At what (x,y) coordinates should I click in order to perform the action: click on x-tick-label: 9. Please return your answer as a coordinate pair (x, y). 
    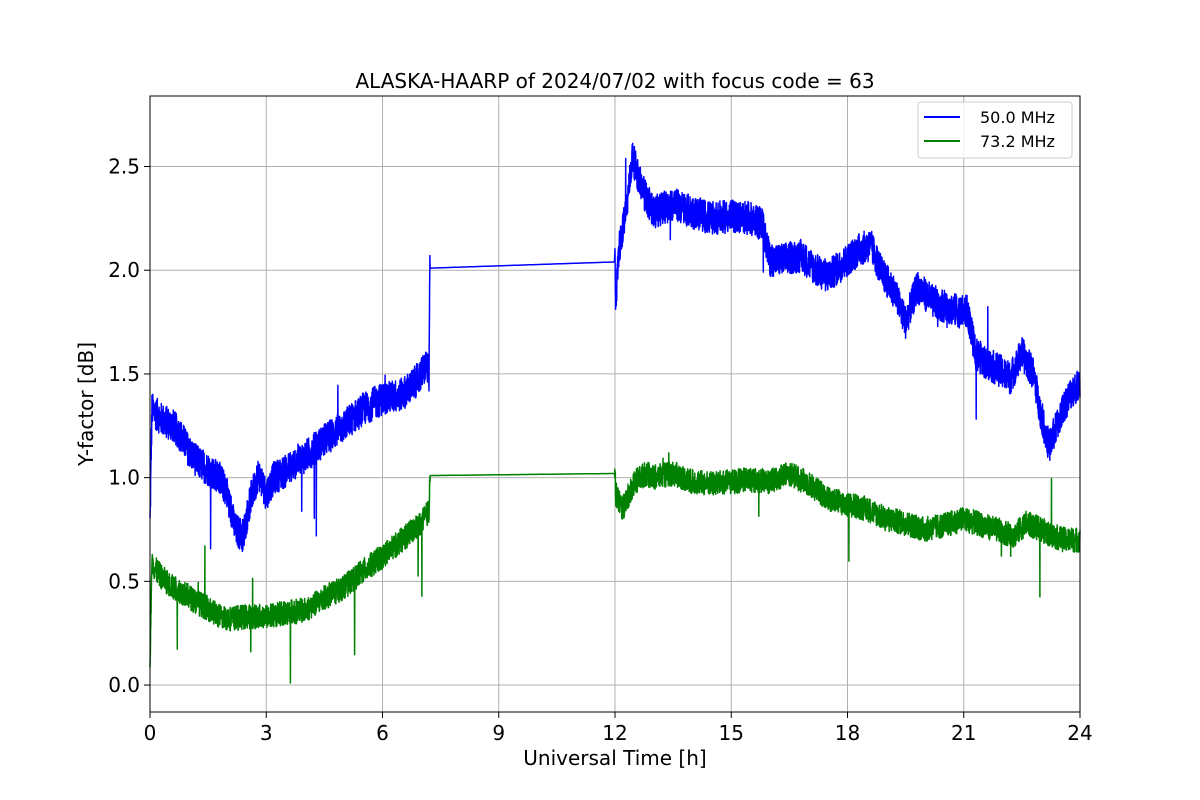
    Looking at the image, I should click on (498, 733).